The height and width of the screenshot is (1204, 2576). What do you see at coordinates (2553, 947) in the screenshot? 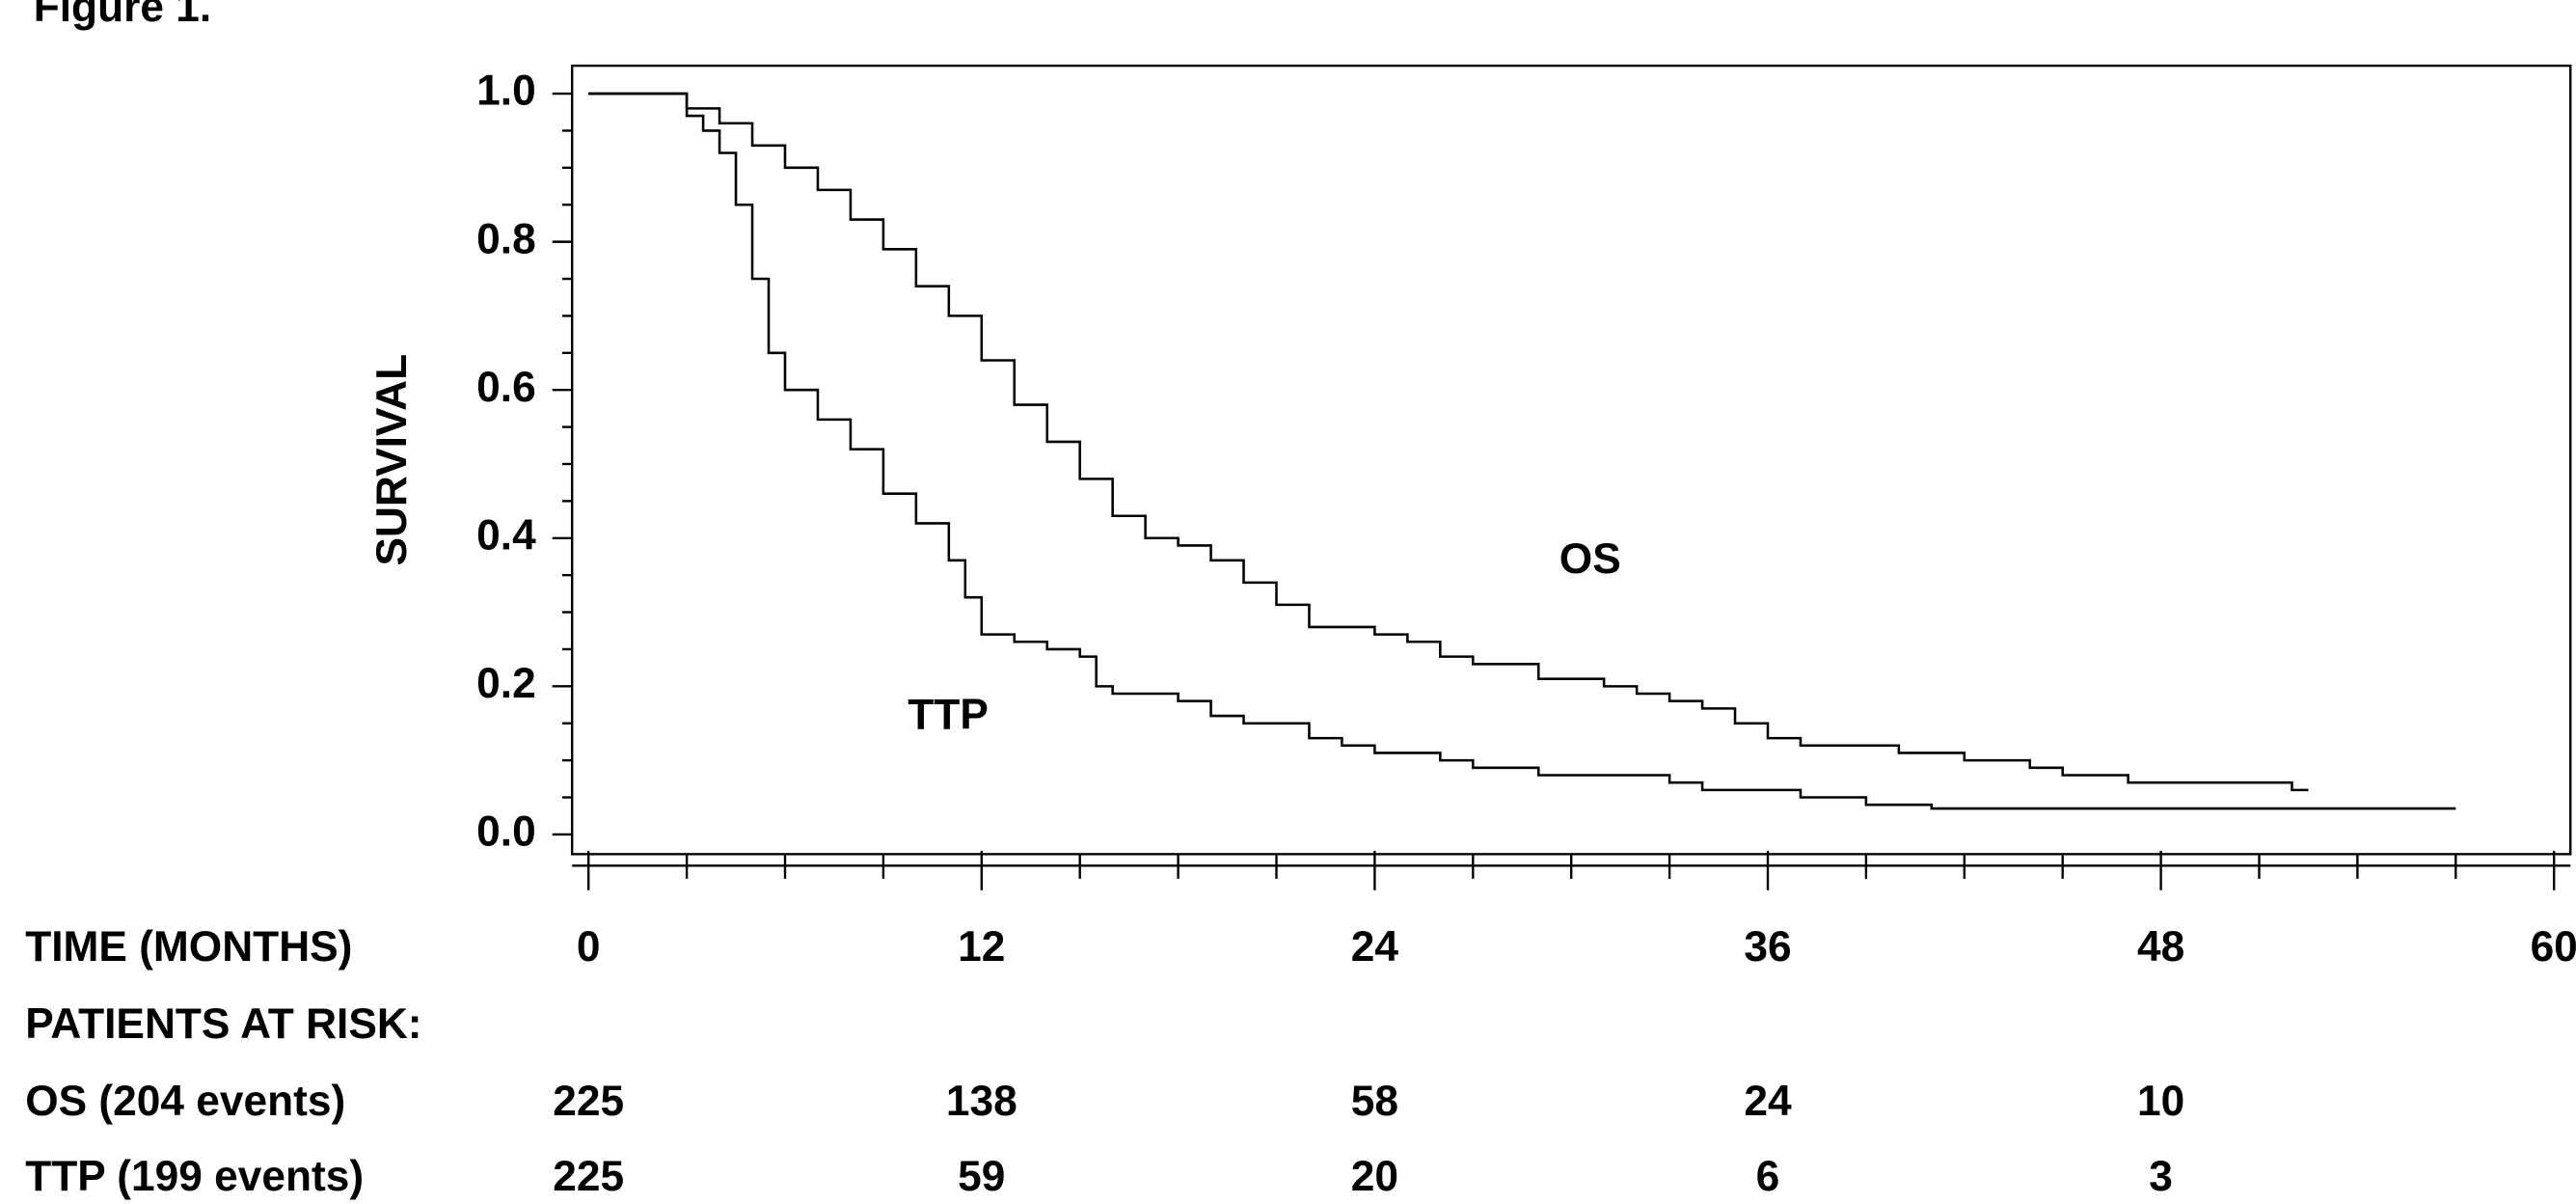
I see `x-tick-label: 60` at bounding box center [2553, 947].